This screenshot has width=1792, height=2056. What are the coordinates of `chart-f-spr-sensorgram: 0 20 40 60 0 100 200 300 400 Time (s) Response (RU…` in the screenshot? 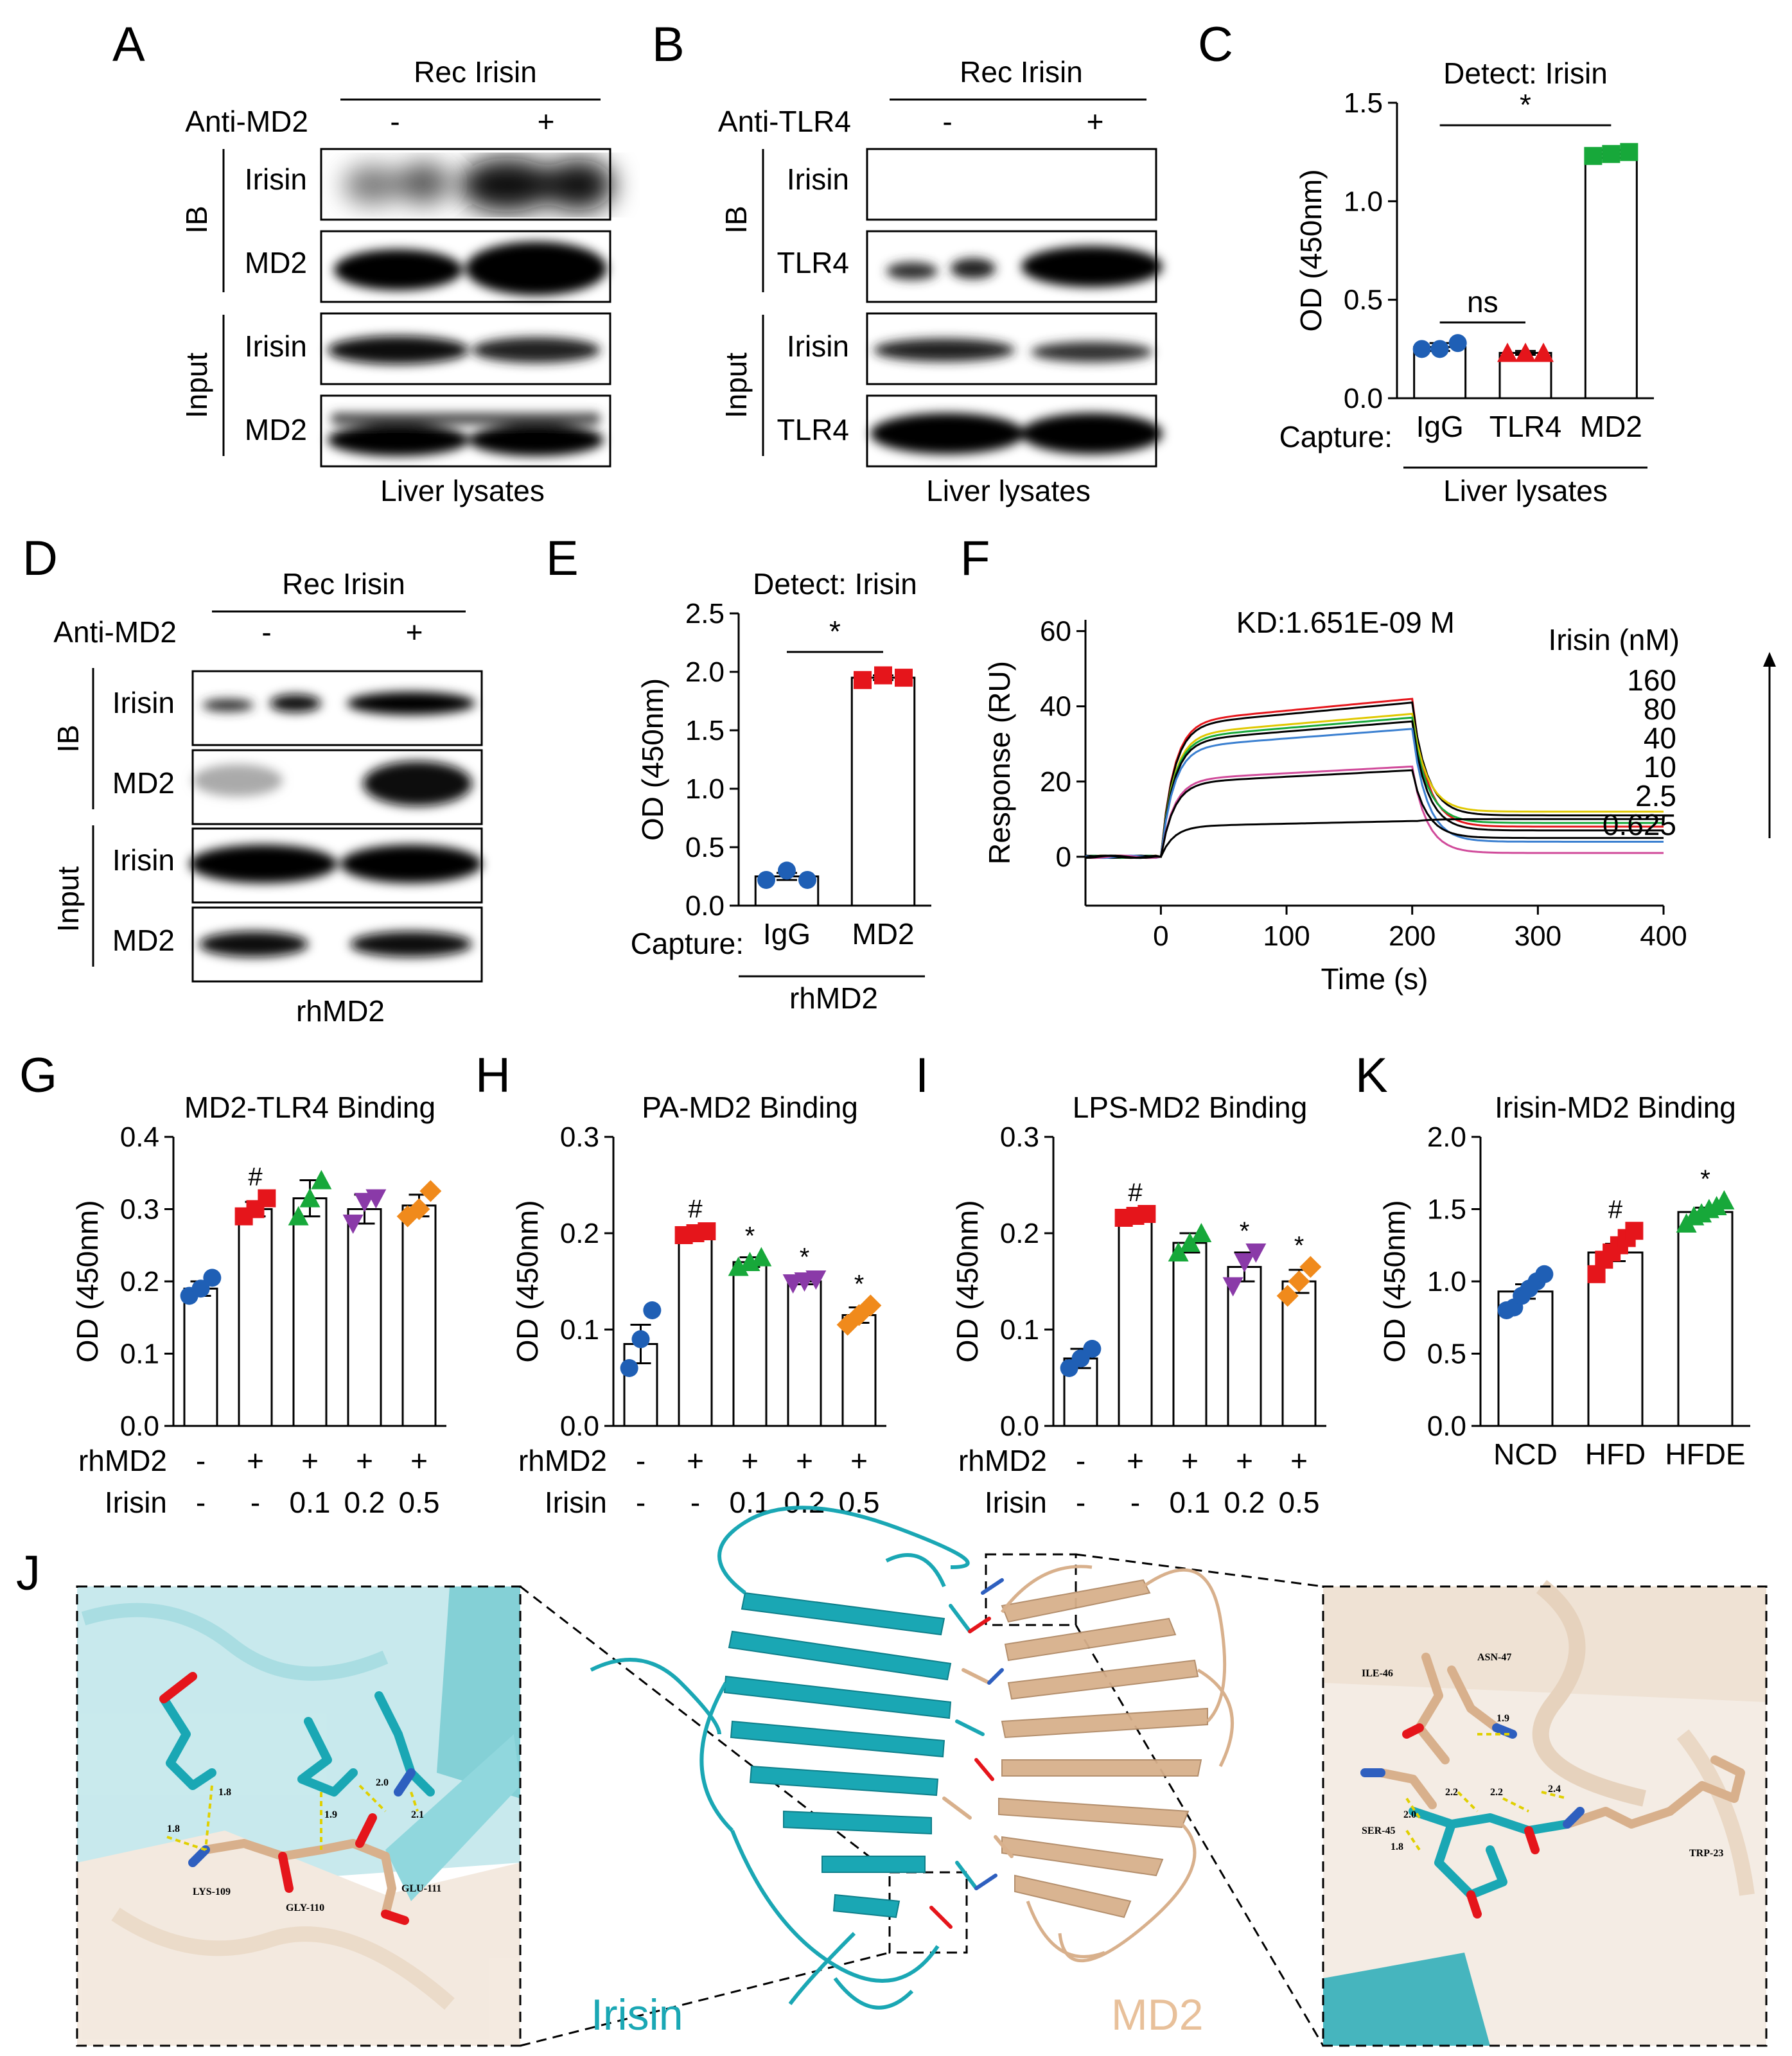 It's located at (1379, 801).